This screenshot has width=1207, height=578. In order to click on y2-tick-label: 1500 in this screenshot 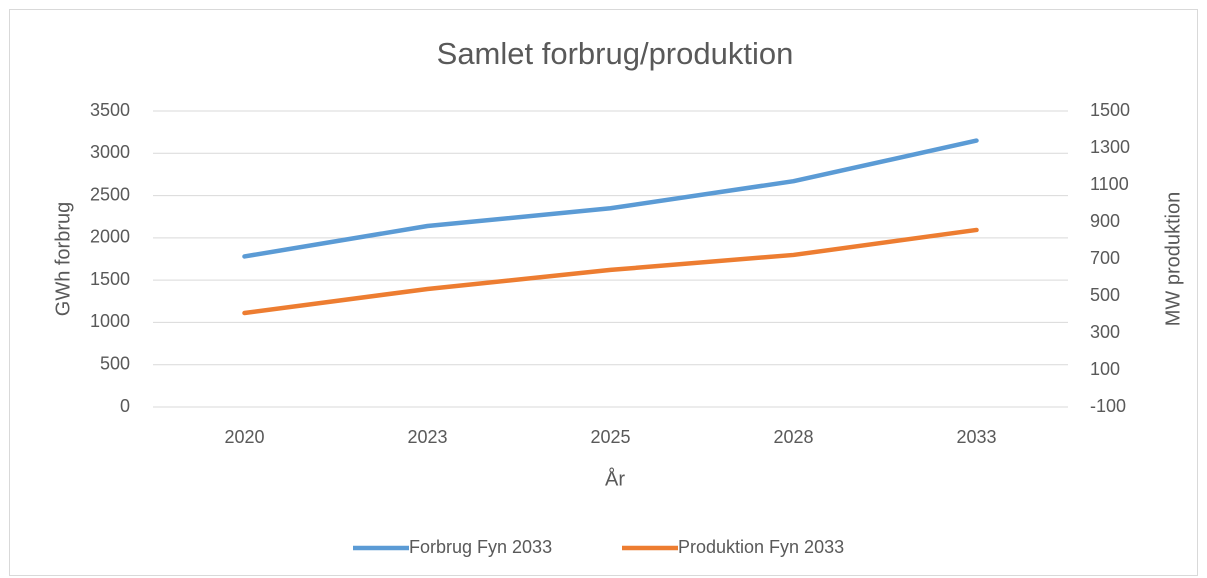, I will do `click(1110, 110)`.